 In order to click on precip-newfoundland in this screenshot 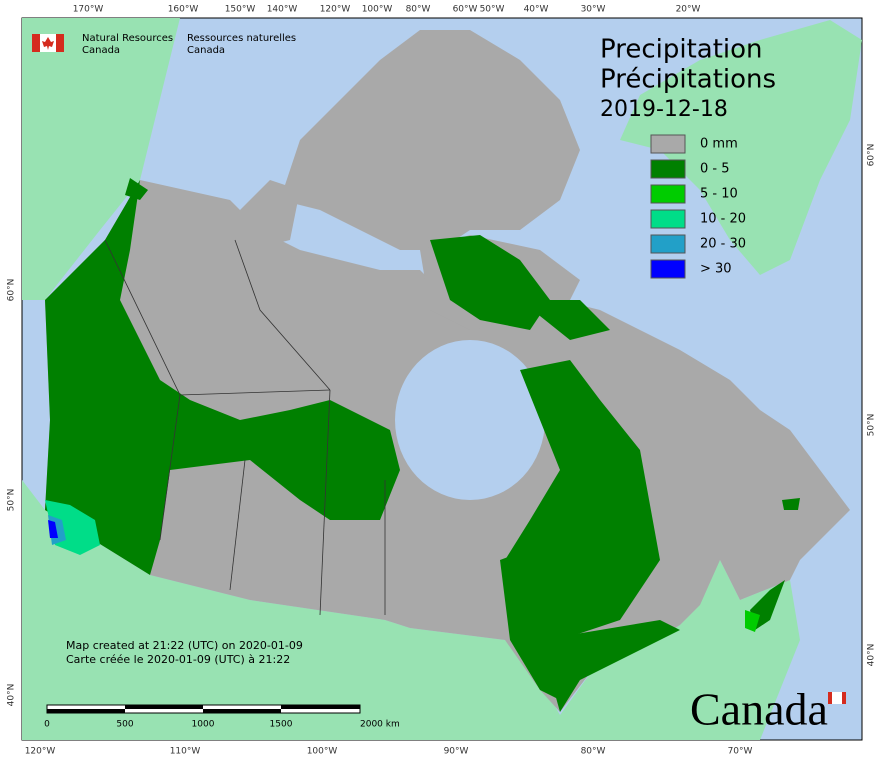, I will do `click(791, 504)`.